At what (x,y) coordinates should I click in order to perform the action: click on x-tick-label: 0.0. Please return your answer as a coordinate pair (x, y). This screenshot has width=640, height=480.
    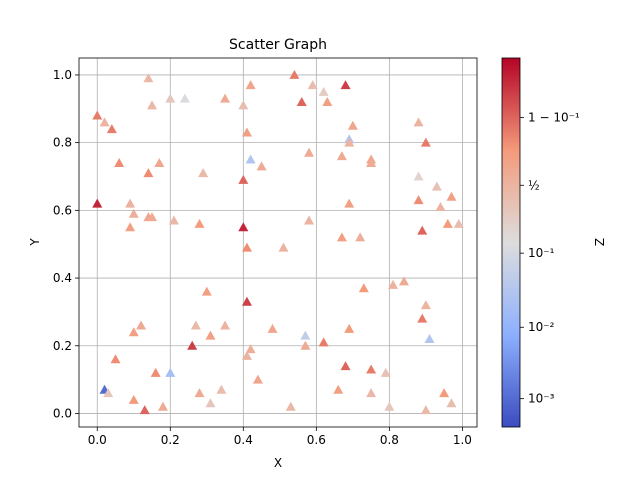
    Looking at the image, I should click on (97, 440).